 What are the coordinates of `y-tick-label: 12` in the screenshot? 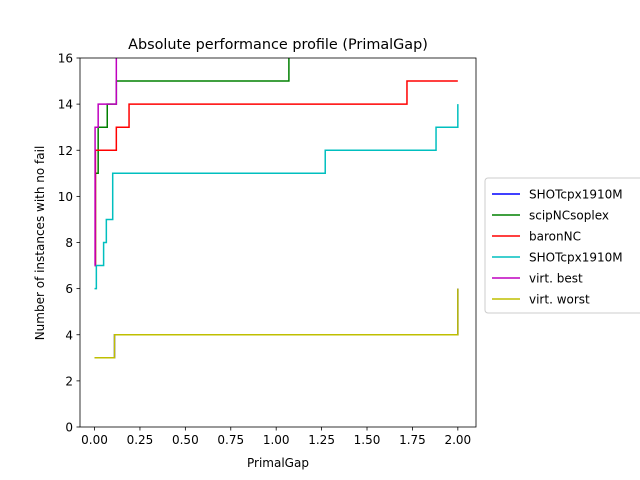 It's located at (65, 151).